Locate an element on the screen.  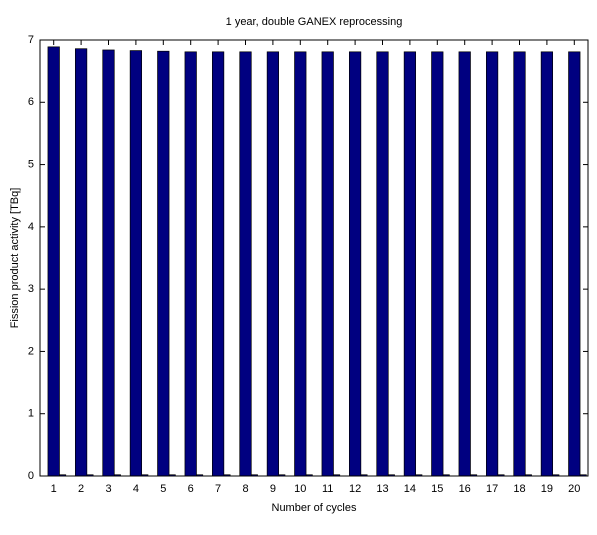
y-tick-label: 3 is located at coordinates (31, 289).